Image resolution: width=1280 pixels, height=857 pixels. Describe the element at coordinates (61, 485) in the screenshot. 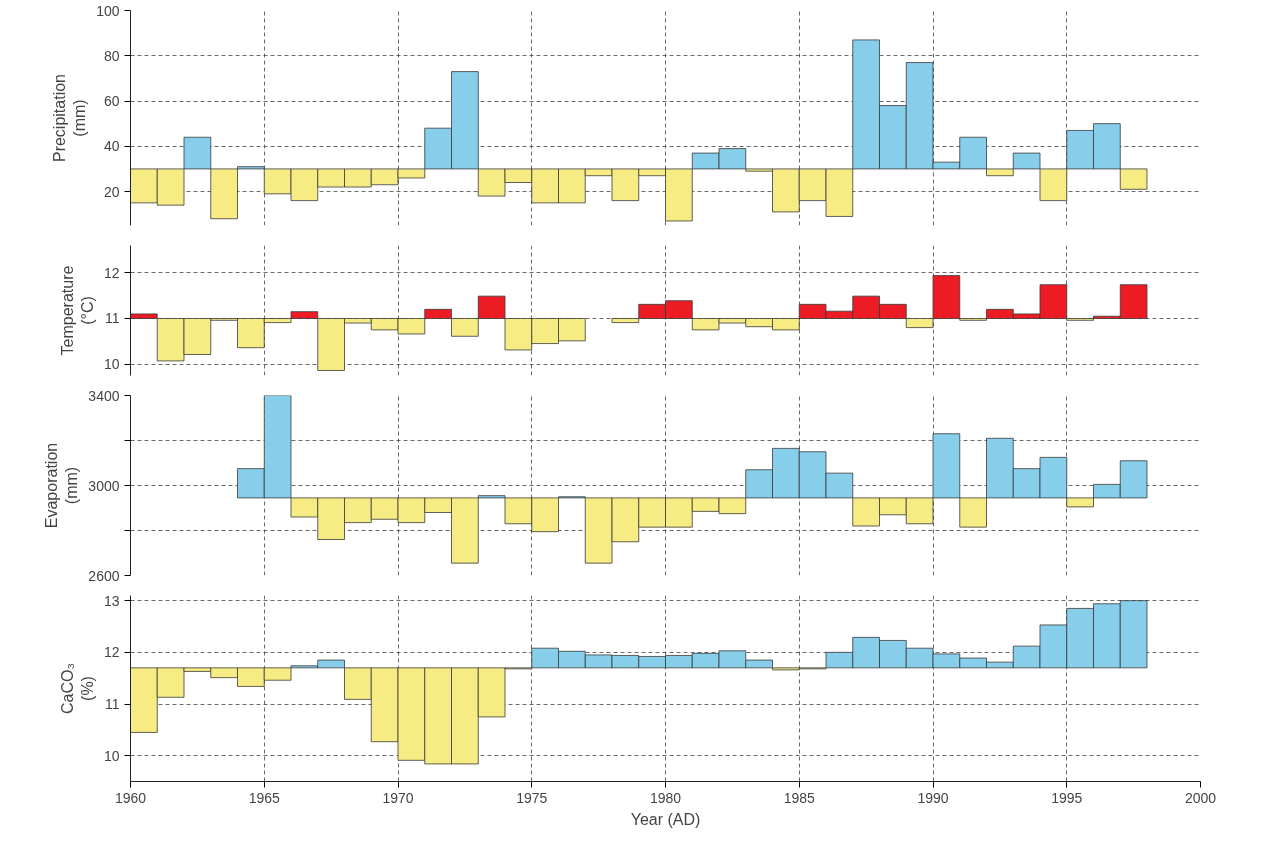

I see `y-axis-title: Evaporation (mm)` at that location.